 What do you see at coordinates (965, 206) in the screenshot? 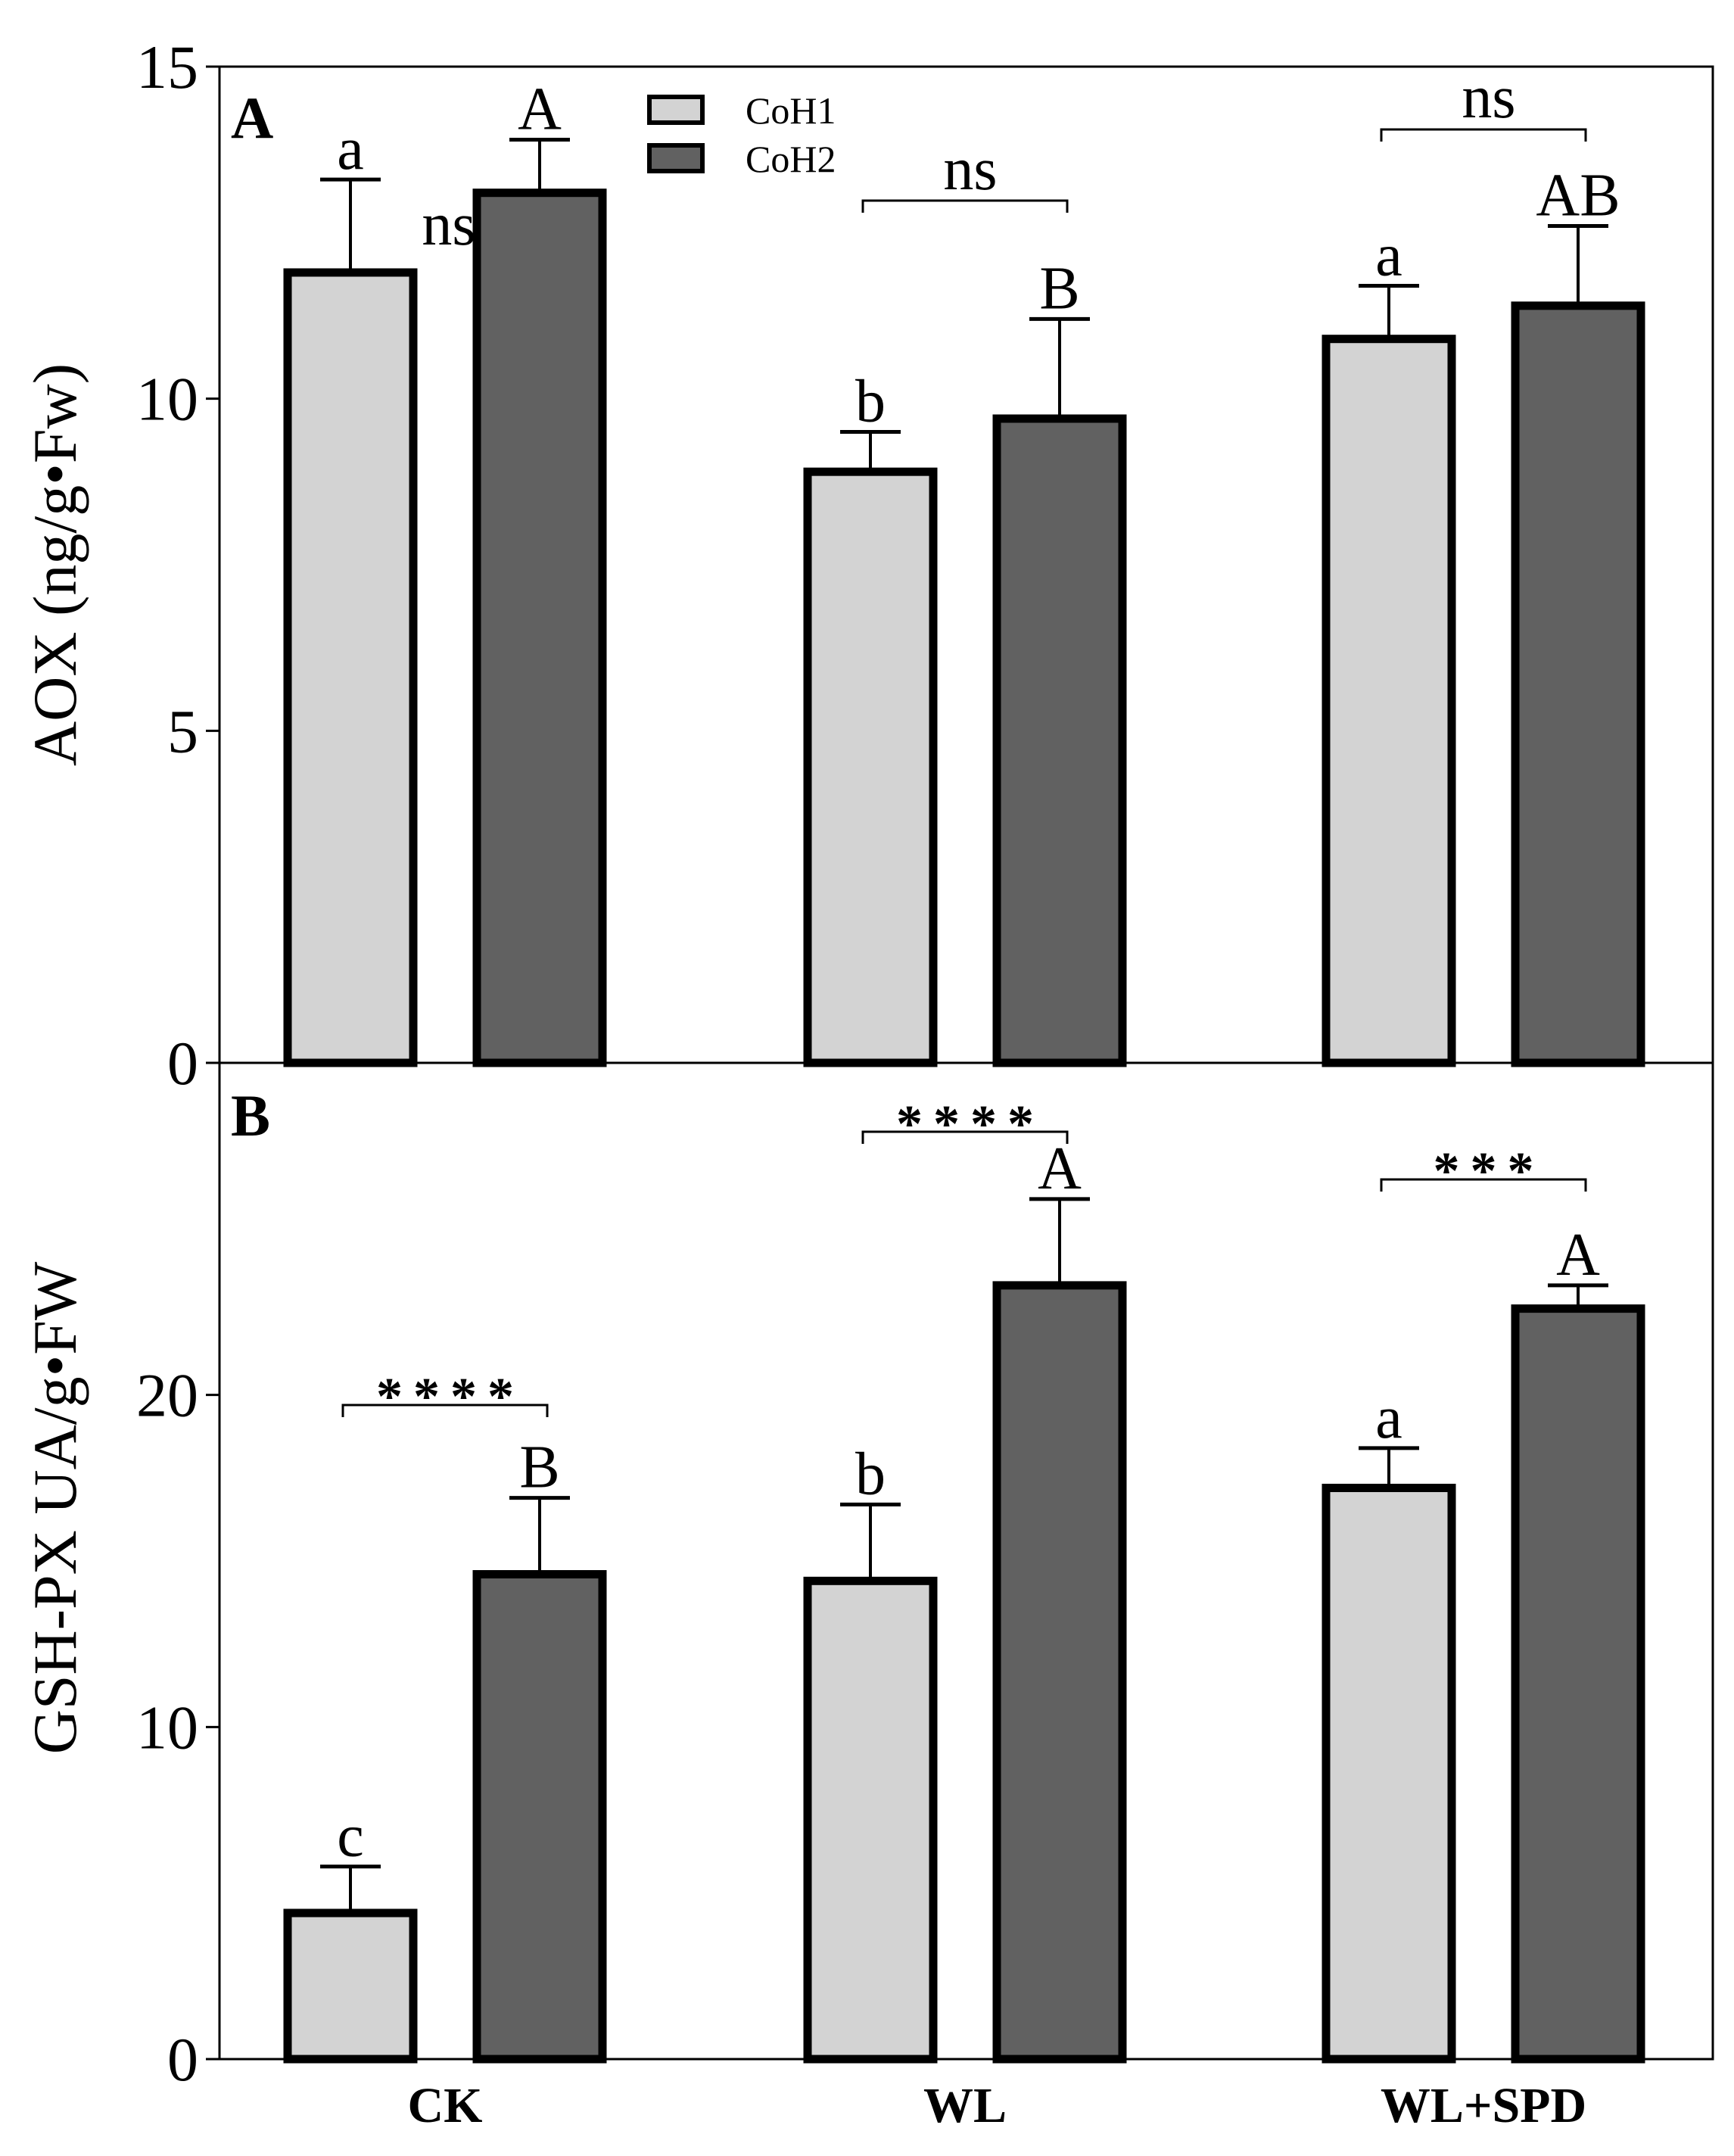
I see `panel-a-significance-bracket-wl` at bounding box center [965, 206].